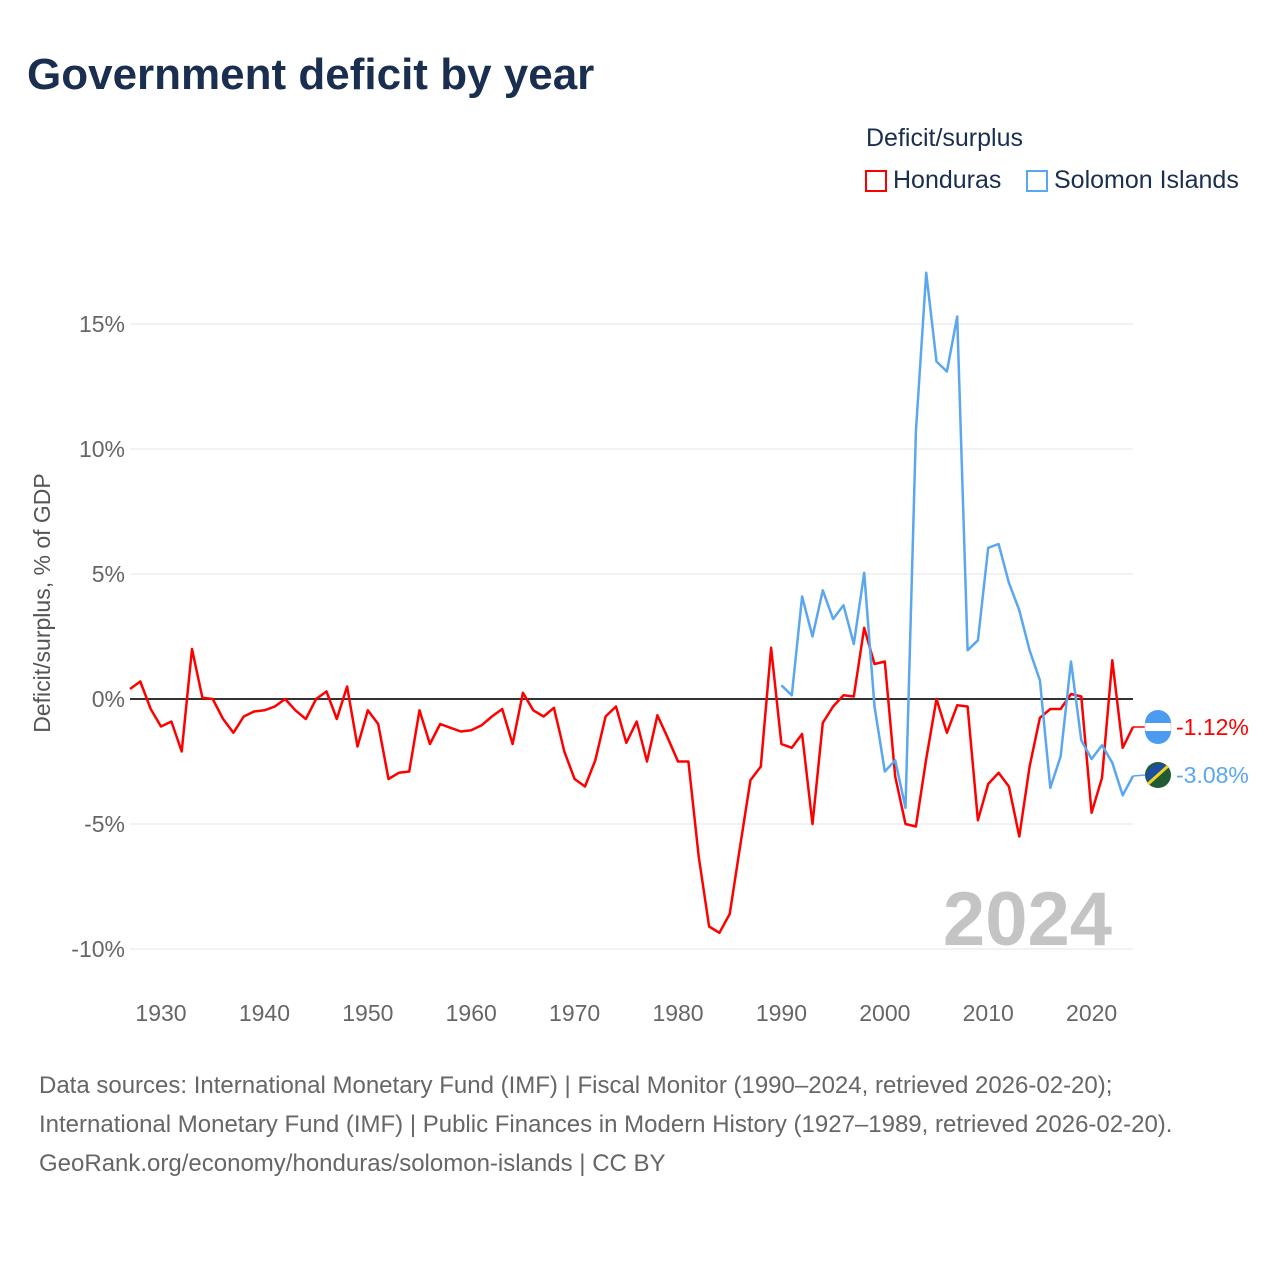 The image size is (1280, 1280). What do you see at coordinates (102, 324) in the screenshot?
I see `y-tick-label: 15%` at bounding box center [102, 324].